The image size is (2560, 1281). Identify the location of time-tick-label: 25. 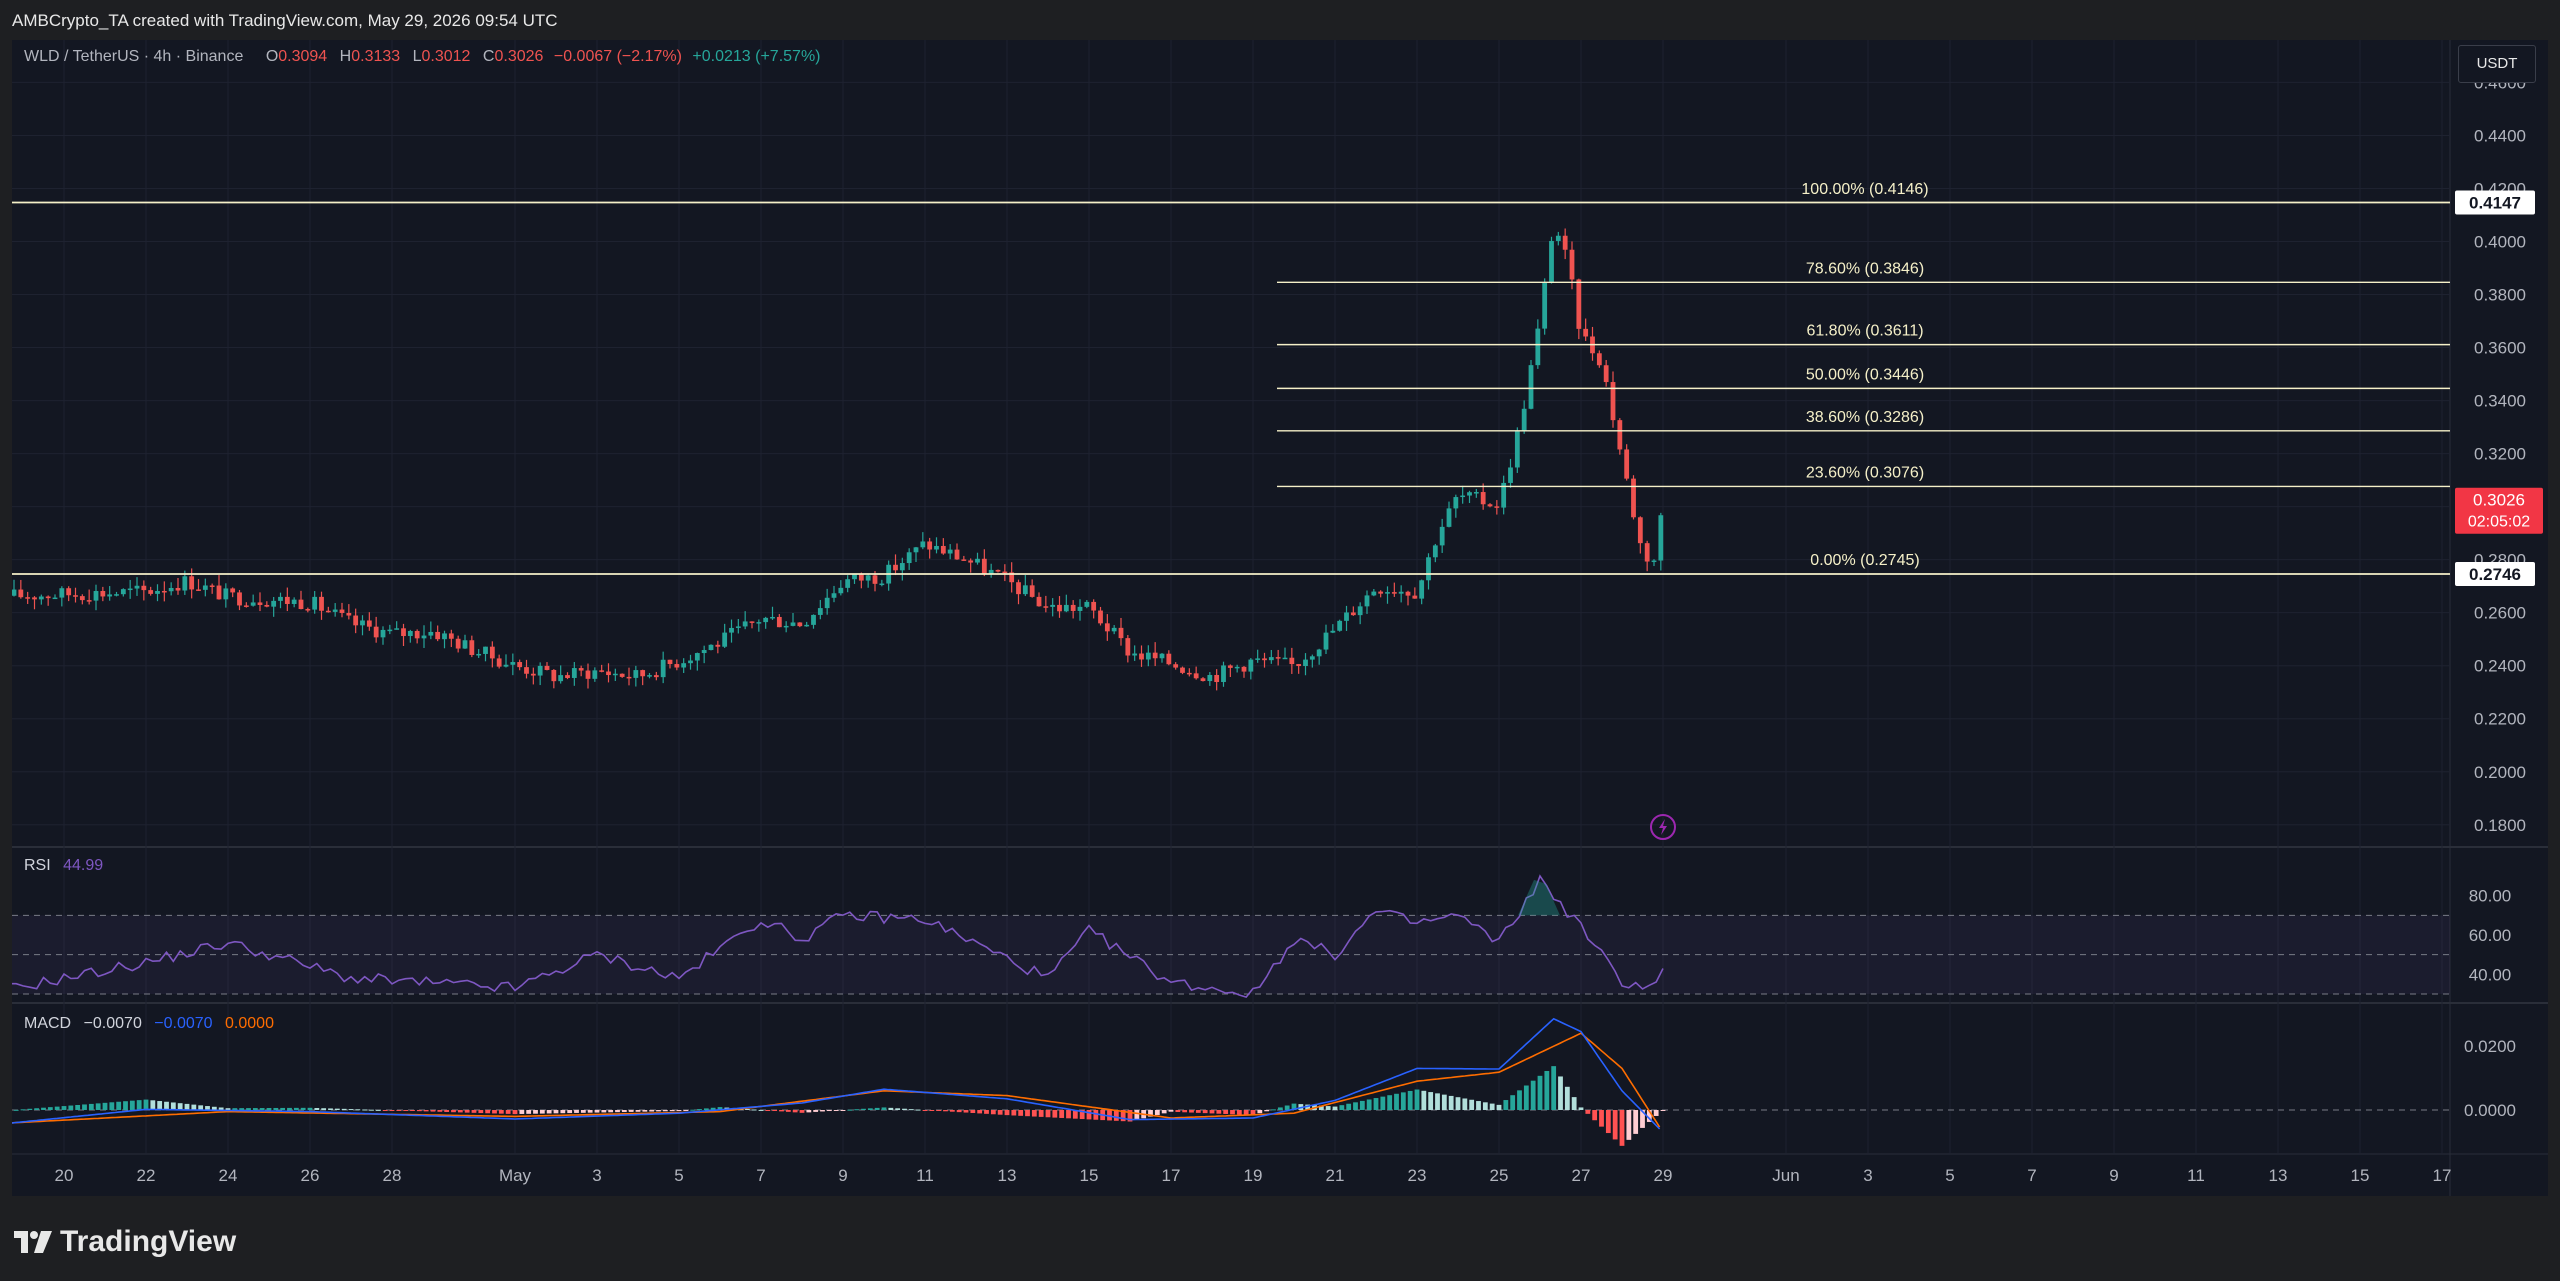
(1499, 1175).